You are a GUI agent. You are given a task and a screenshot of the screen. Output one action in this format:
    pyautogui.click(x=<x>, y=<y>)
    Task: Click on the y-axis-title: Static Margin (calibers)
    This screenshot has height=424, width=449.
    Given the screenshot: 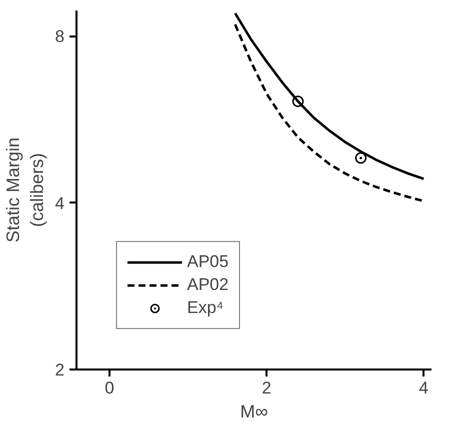 What is the action you would take?
    pyautogui.click(x=25, y=190)
    